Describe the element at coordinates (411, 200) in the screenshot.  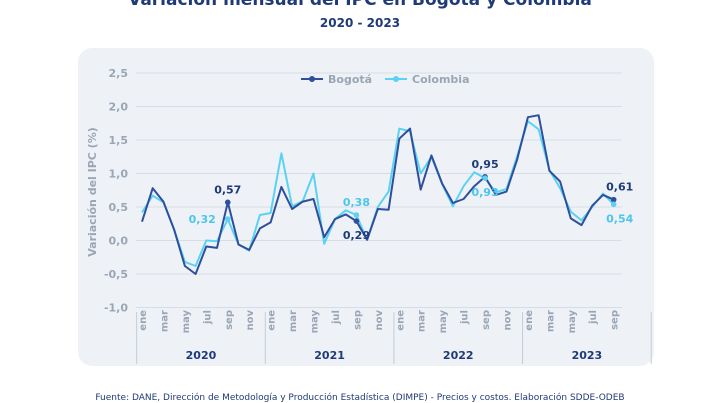
I see `data-labels: 0,57 0,32 0,38 0,29 0,95 0,93 0,61 0,54` at that location.